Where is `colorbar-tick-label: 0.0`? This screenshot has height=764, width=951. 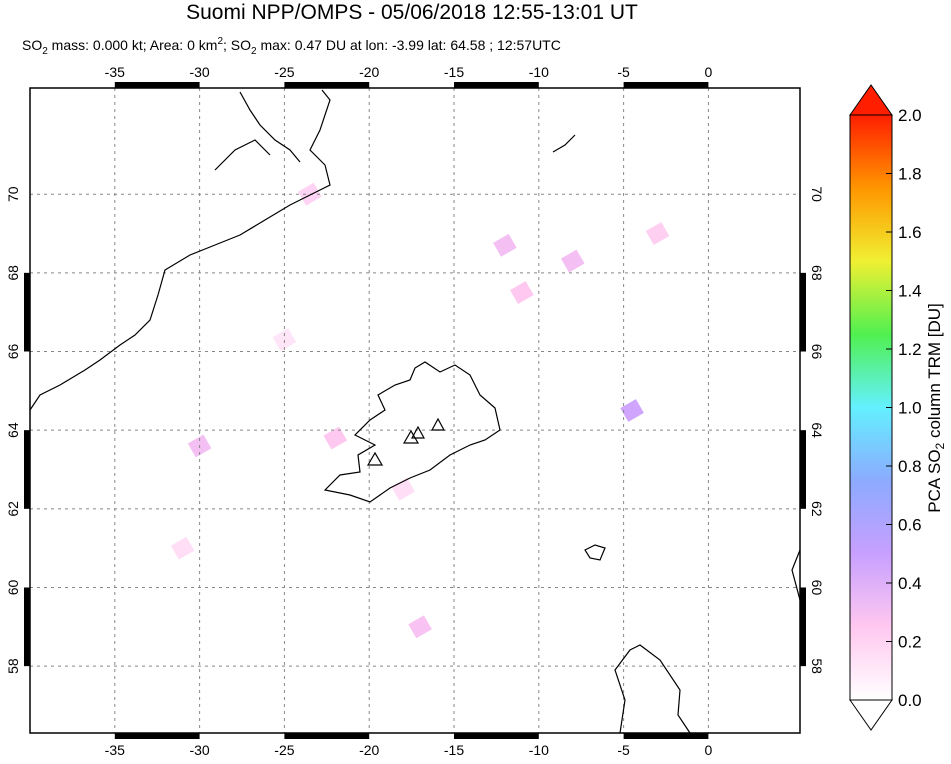
colorbar-tick-label: 0.0 is located at coordinates (910, 700).